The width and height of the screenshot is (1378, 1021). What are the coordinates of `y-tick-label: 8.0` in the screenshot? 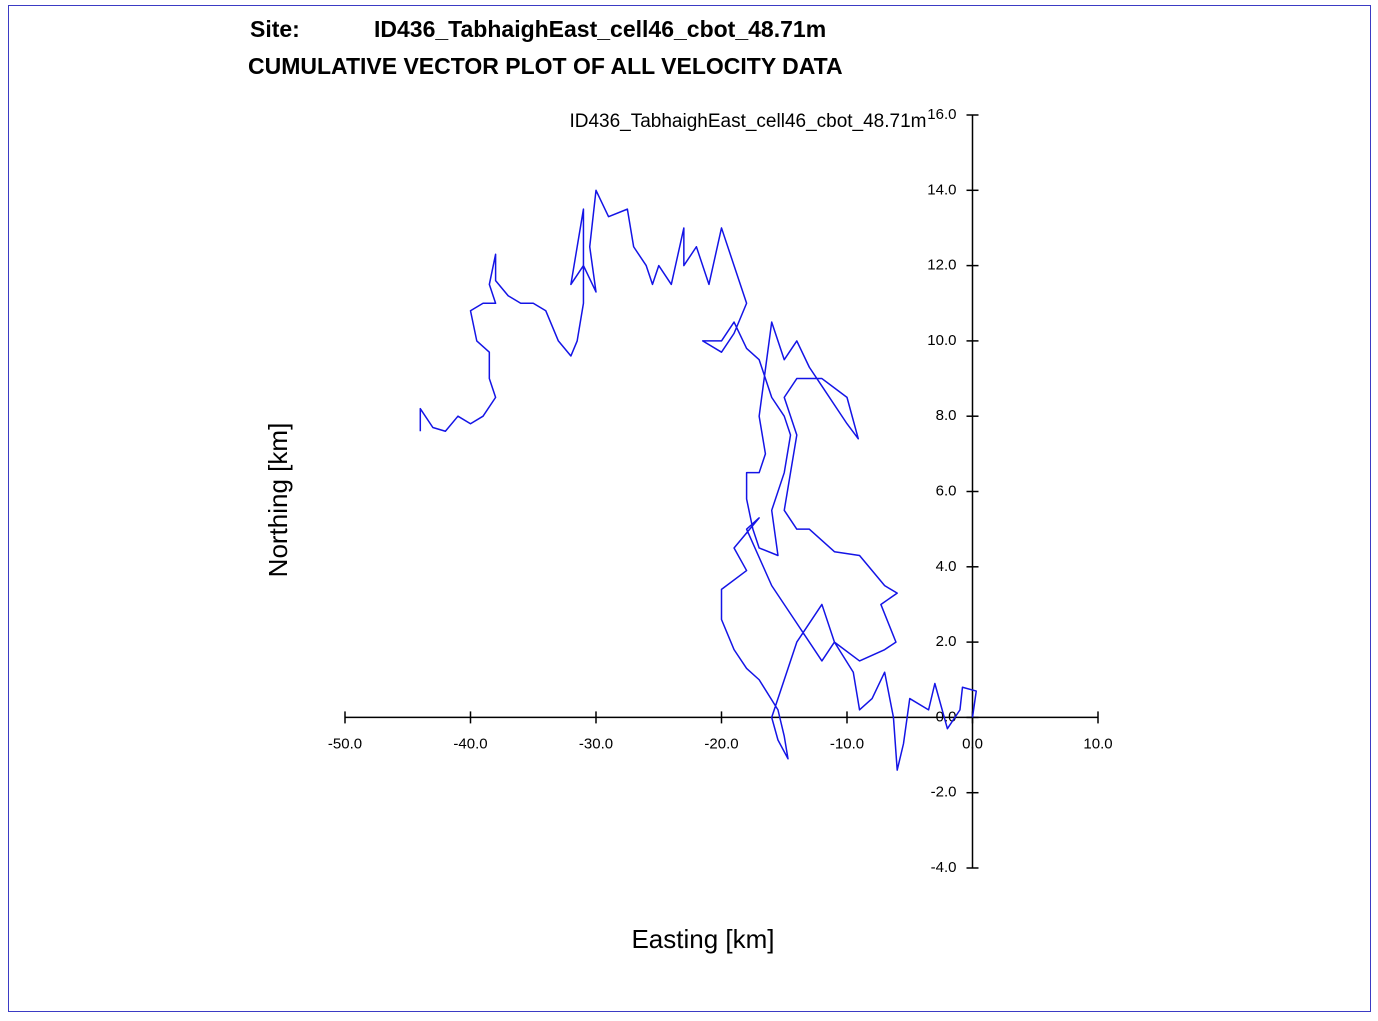 It's located at (946, 415).